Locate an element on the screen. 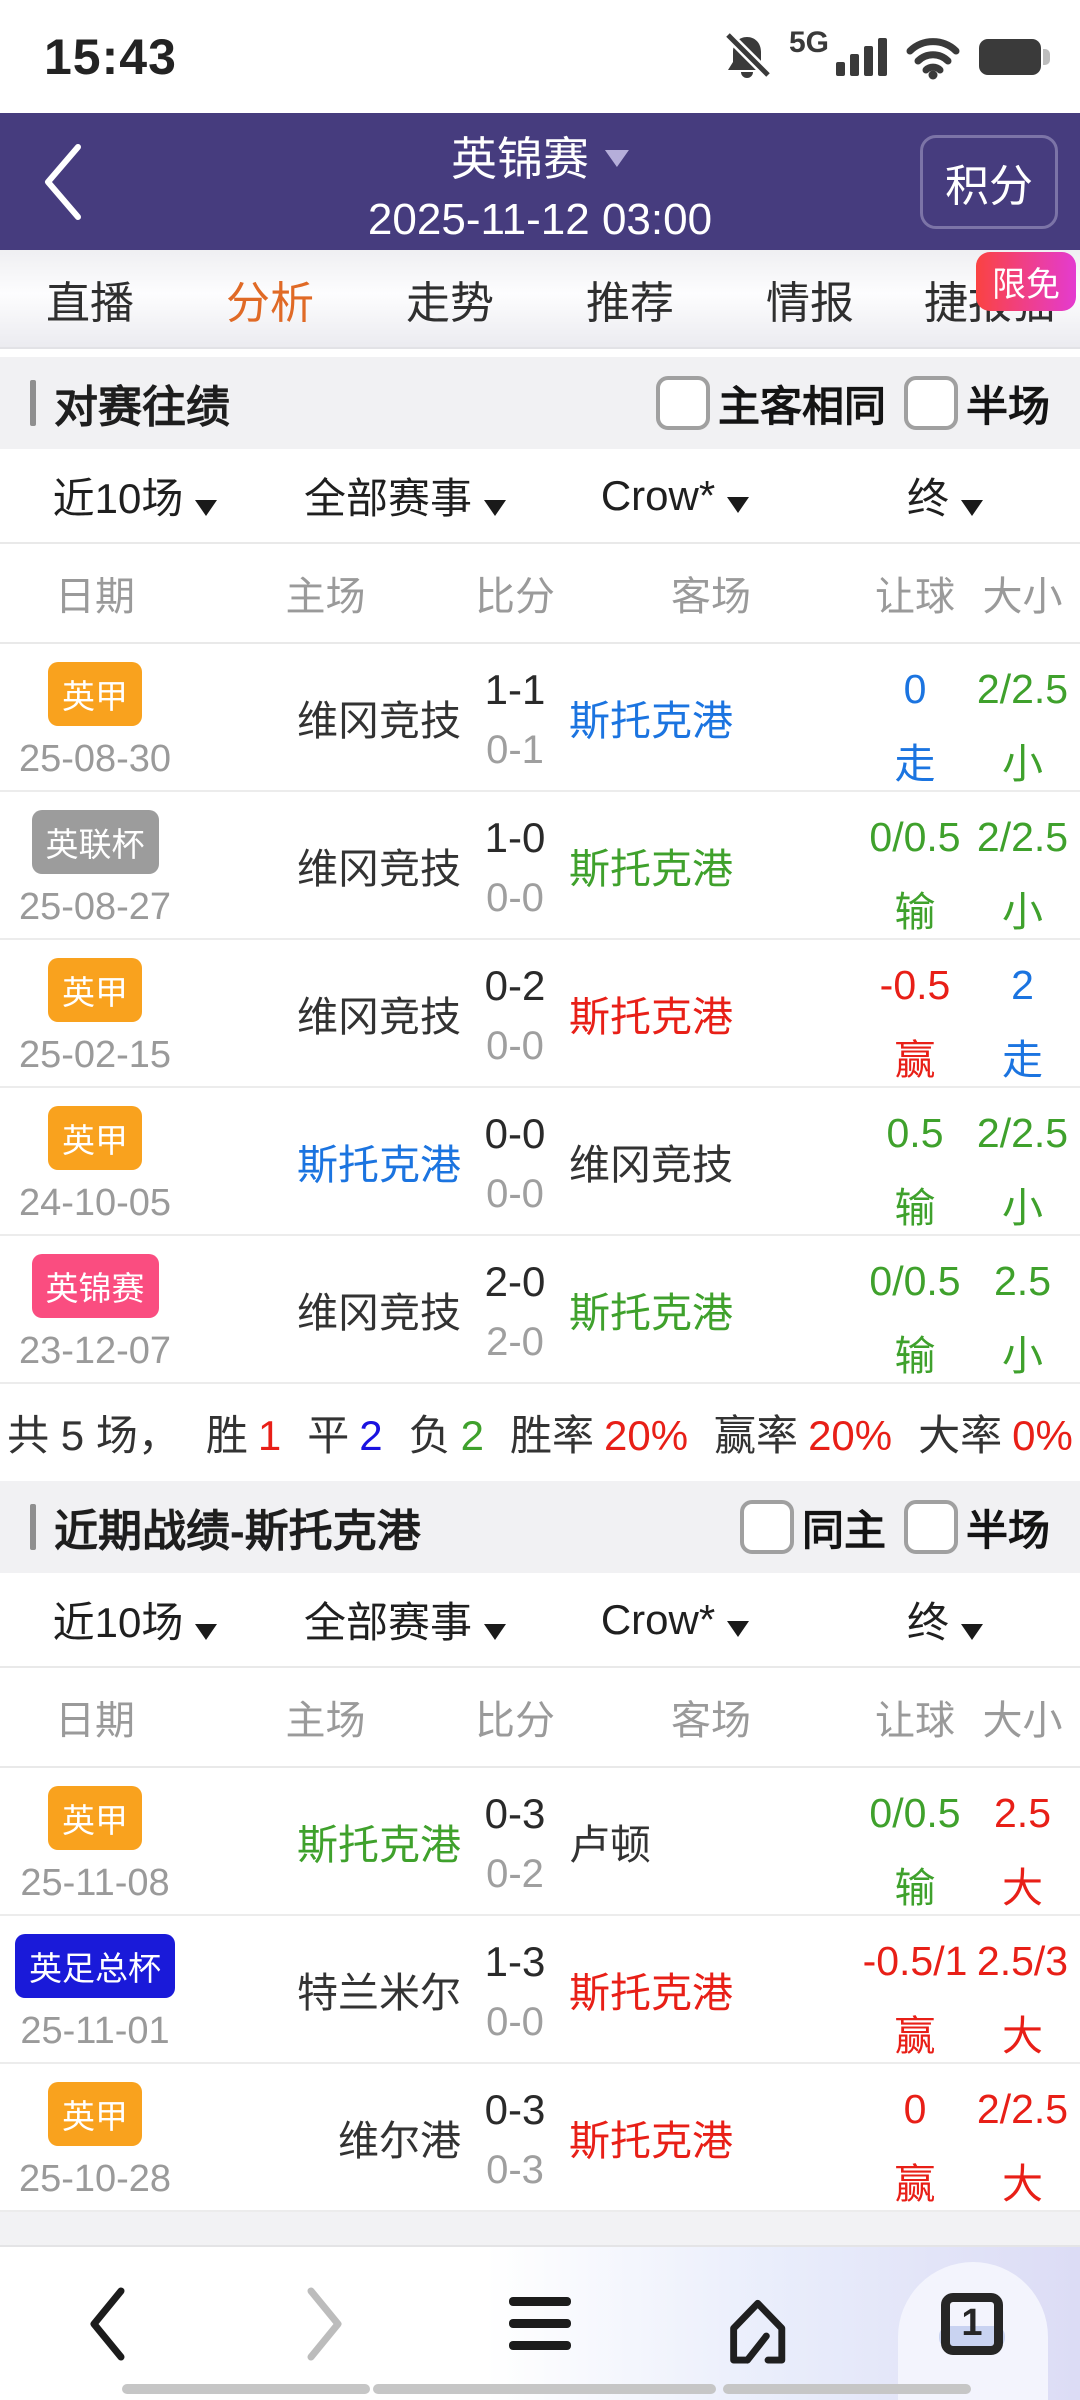 Image resolution: width=1080 pixels, height=2400 pixels. checkbox-same-homeaway: 主客相同 is located at coordinates (770, 403).